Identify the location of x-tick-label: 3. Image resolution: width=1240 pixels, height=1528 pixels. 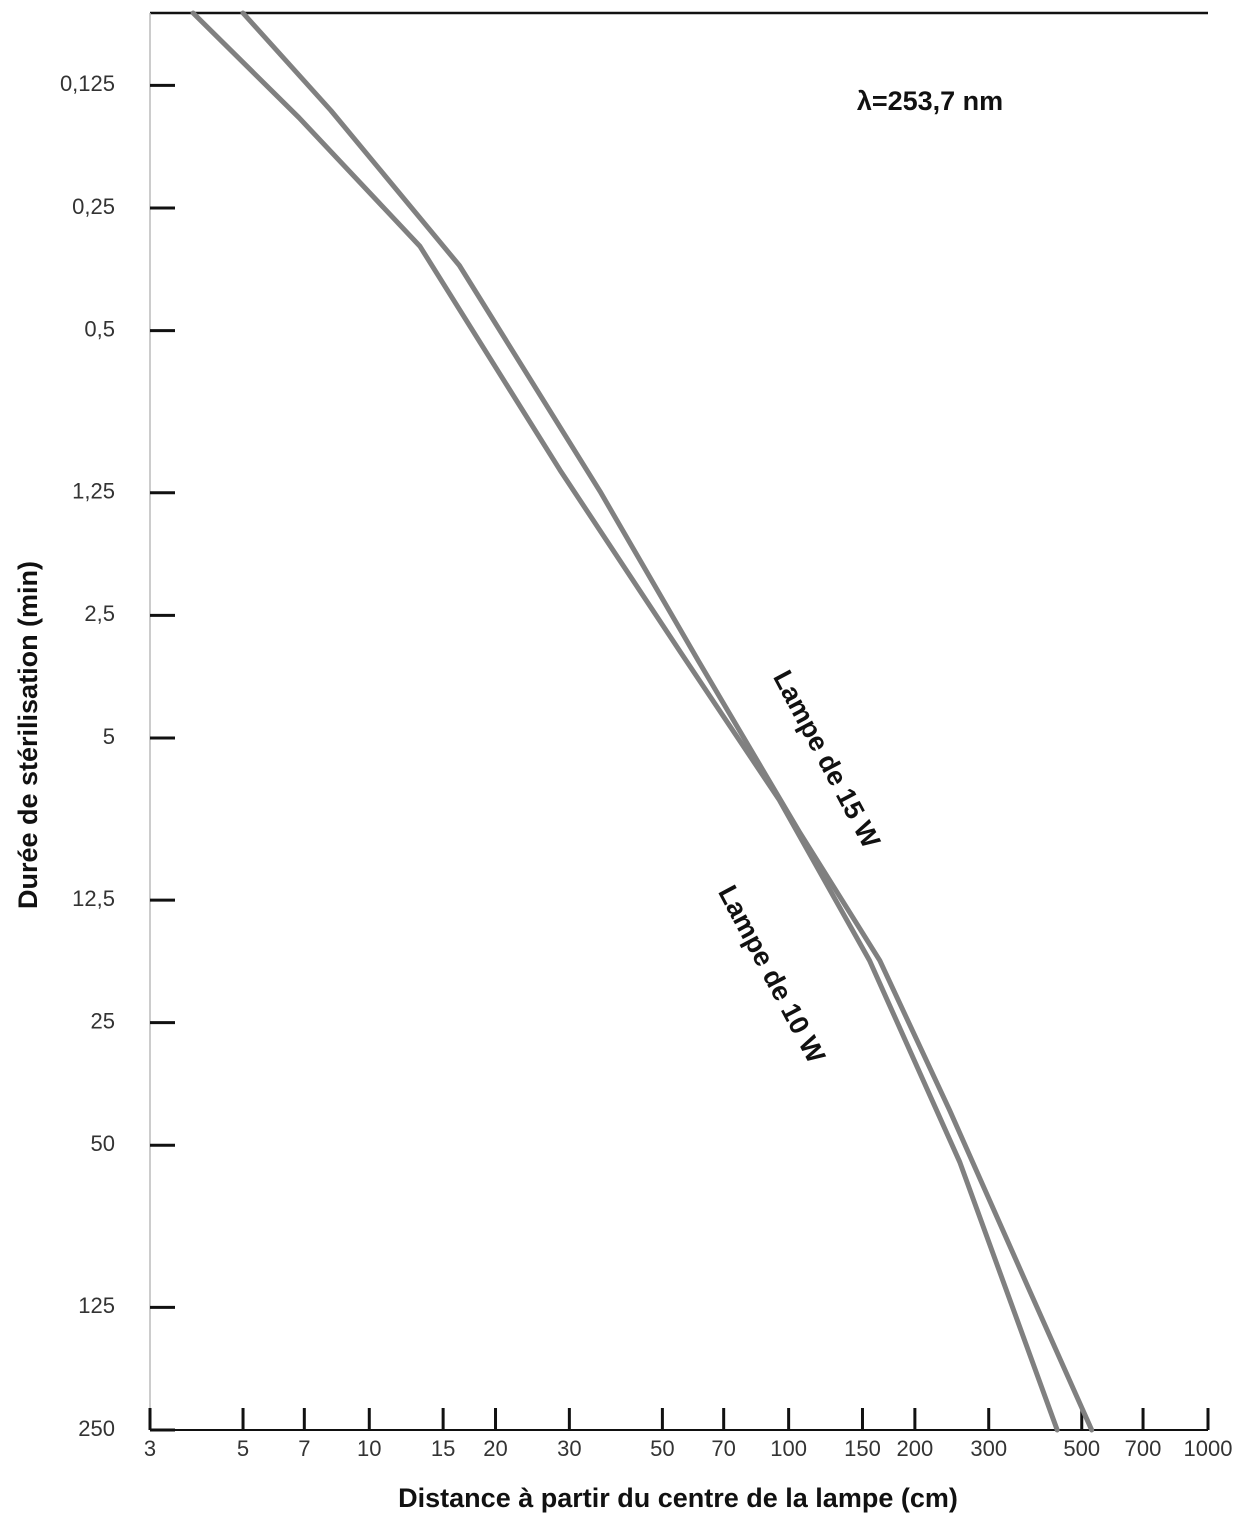
(150, 1448).